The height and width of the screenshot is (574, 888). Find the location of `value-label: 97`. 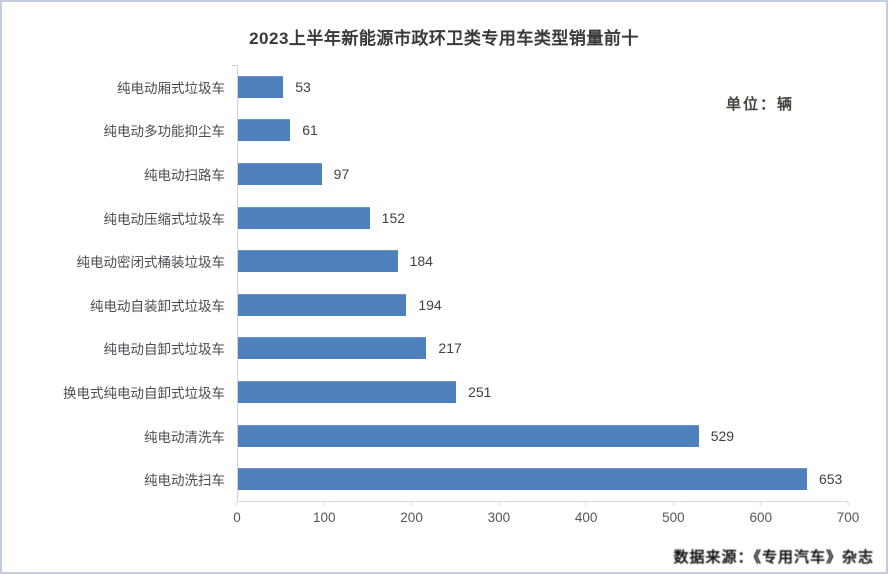

value-label: 97 is located at coordinates (341, 173).